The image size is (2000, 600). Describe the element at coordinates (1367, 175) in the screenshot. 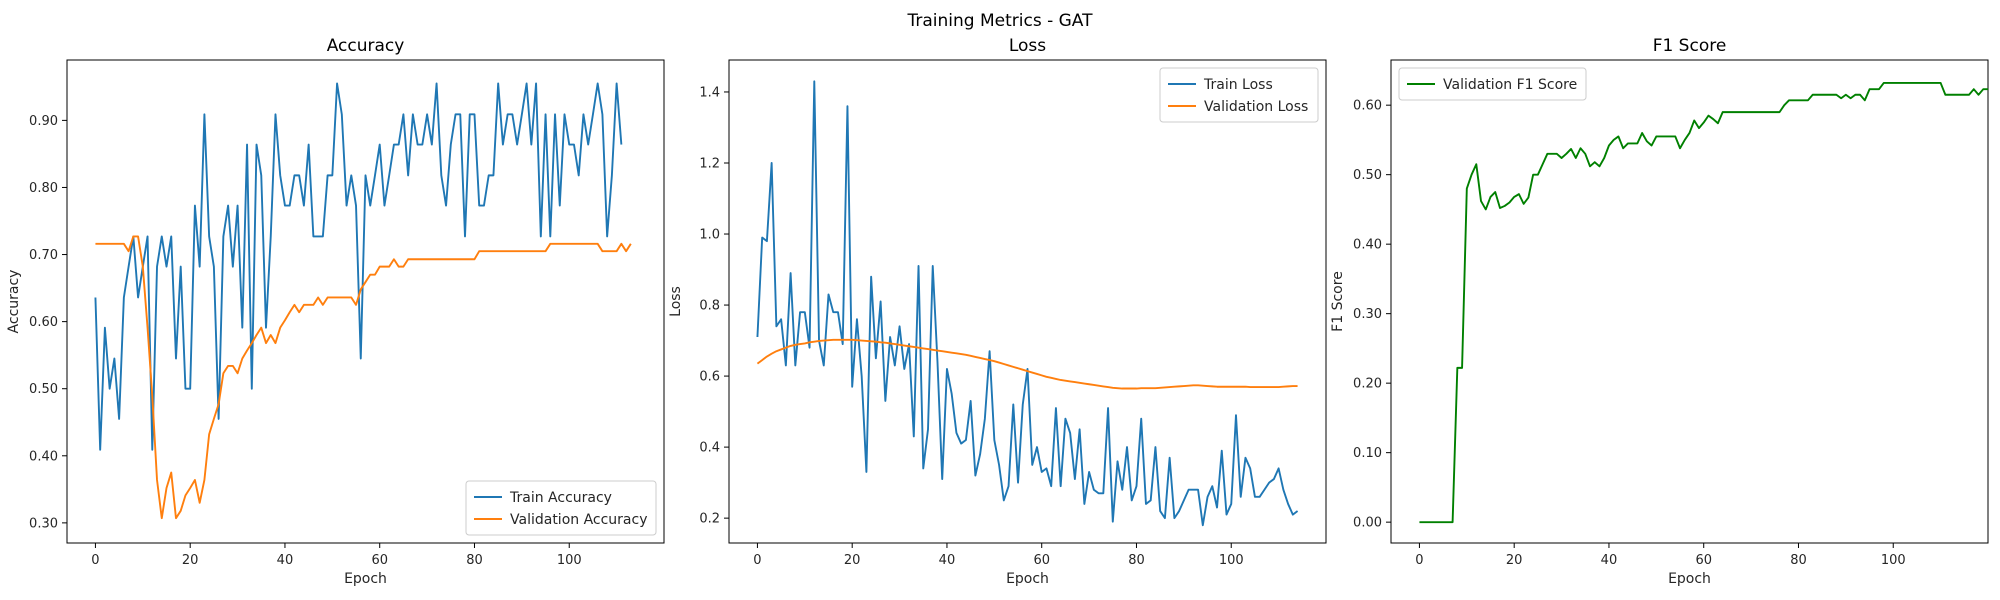

I see `f1-score-y-tick-label: 0.50` at that location.